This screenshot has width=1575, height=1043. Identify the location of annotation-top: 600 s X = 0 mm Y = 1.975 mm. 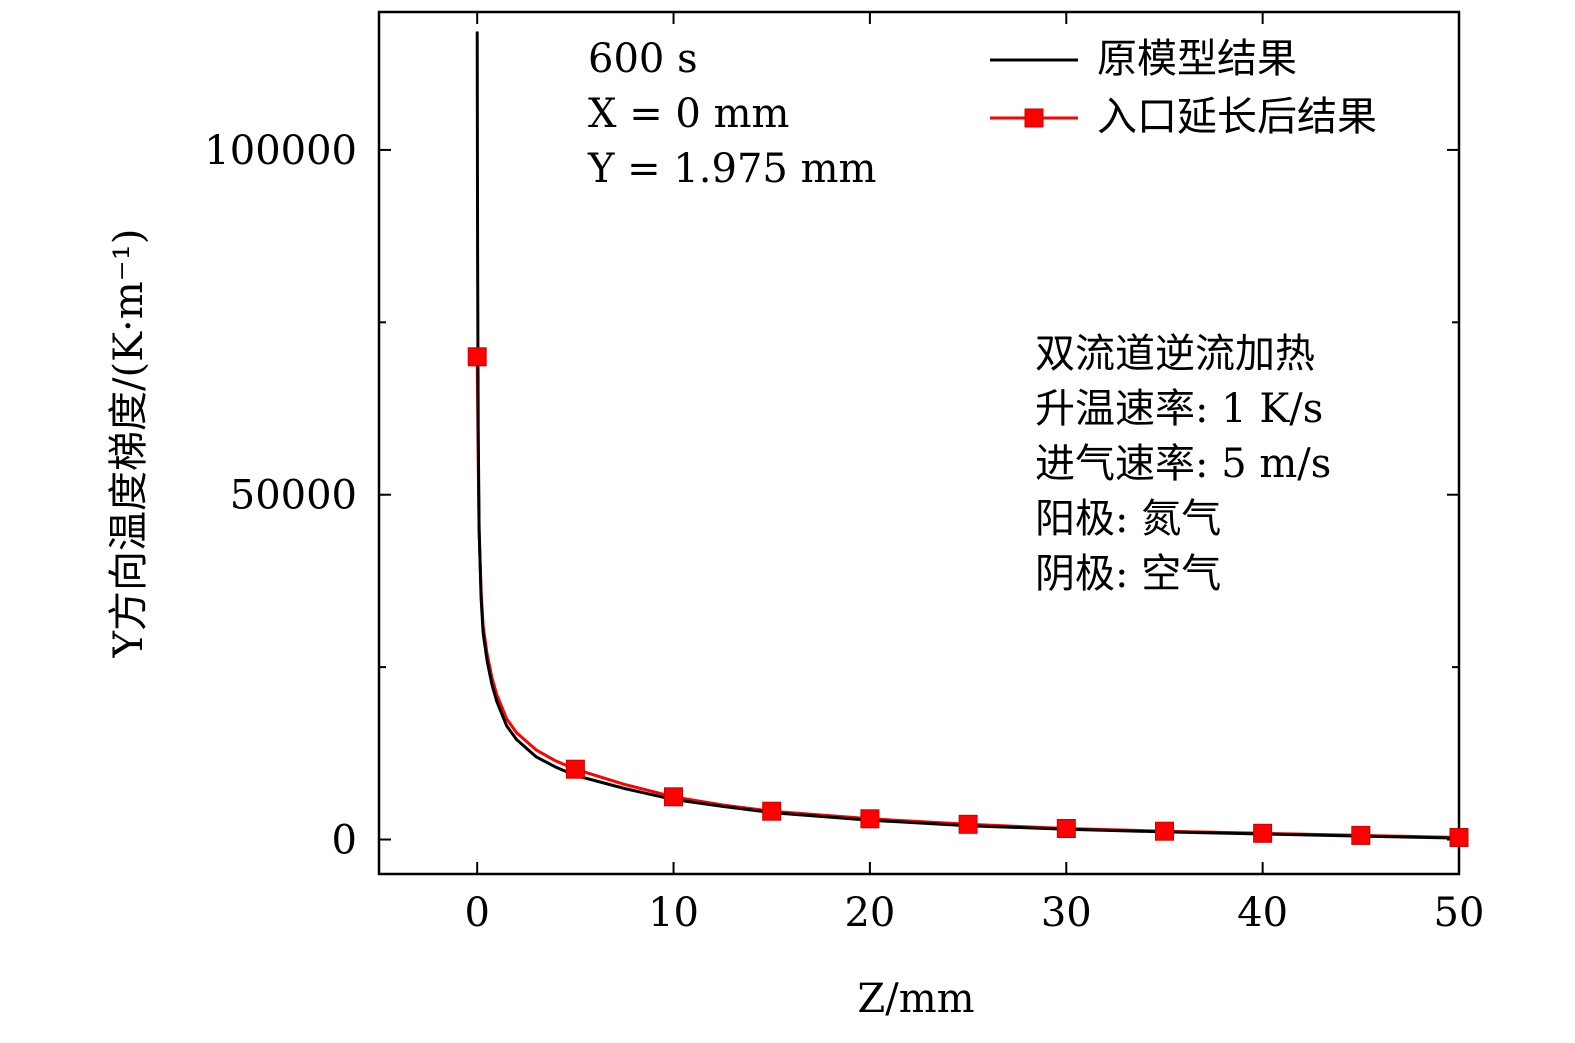
(731, 114).